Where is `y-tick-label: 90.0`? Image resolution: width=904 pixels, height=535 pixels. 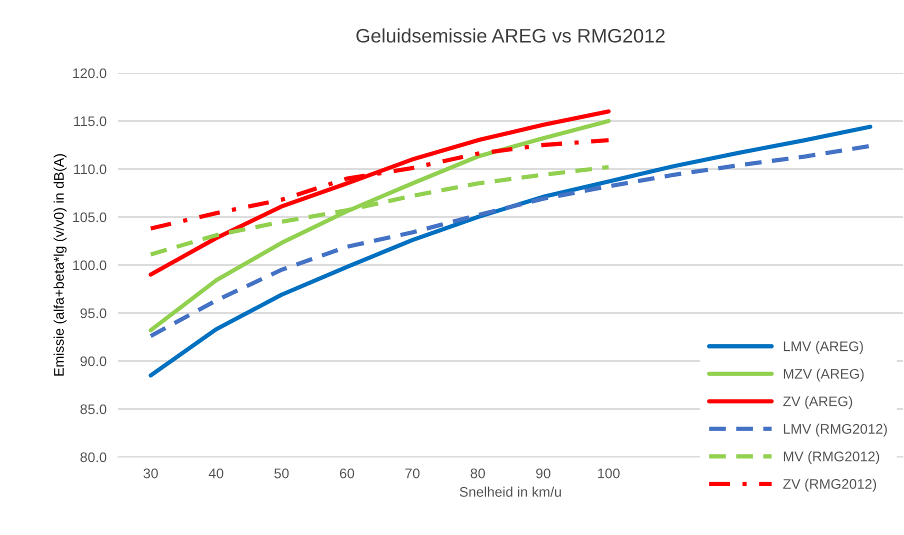 y-tick-label: 90.0 is located at coordinates (93, 361).